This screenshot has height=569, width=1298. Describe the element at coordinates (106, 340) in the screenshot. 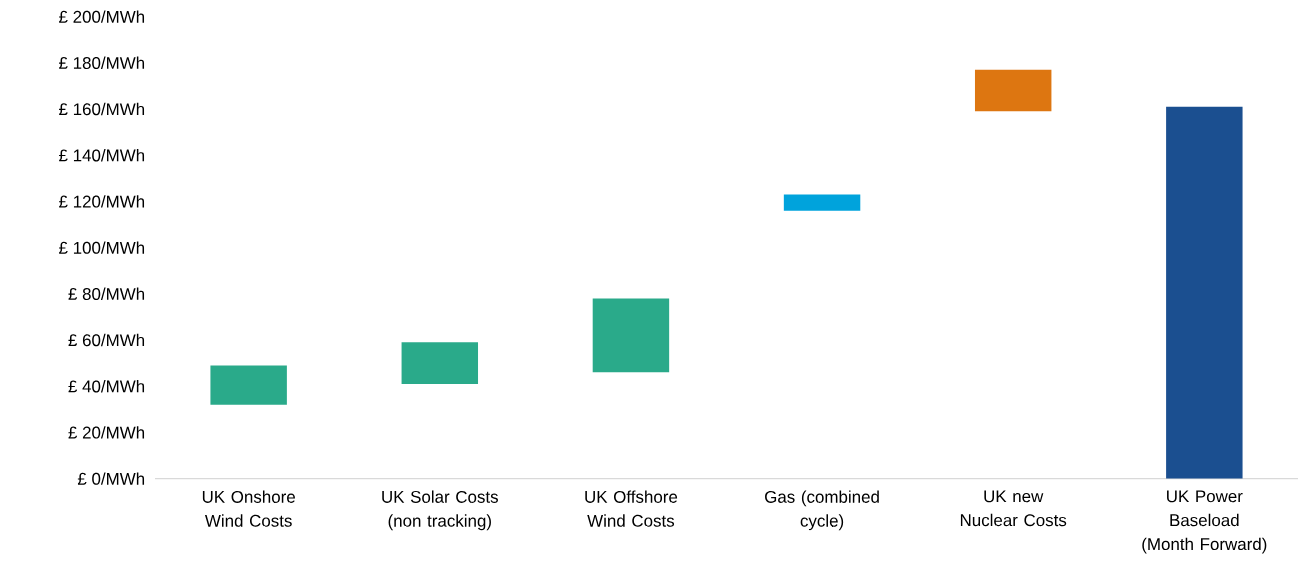

I see `y-tick-label: £ 60/MWh` at that location.